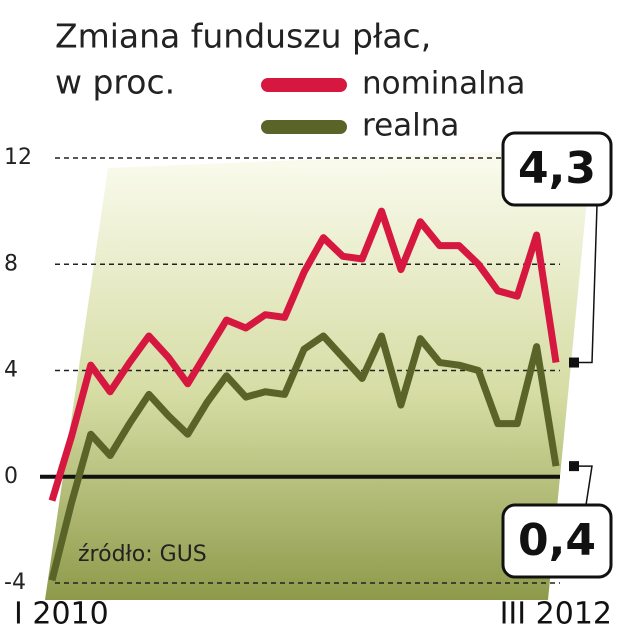 The width and height of the screenshot is (630, 640). Describe the element at coordinates (443, 84) in the screenshot. I see `legend-label: nominalna` at that location.